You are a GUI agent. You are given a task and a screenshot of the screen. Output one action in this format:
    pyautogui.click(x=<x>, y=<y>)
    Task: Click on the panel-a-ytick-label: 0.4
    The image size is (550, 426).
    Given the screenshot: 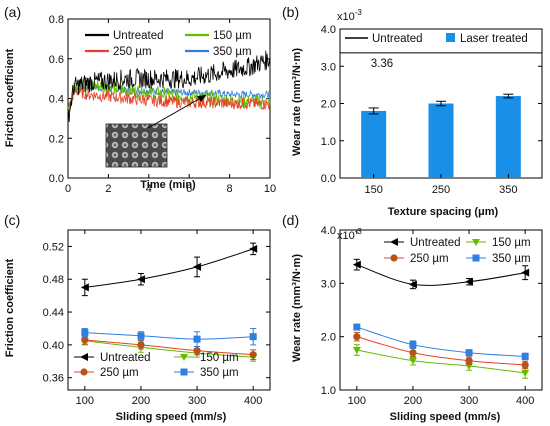 What is the action you would take?
    pyautogui.click(x=56, y=100)
    